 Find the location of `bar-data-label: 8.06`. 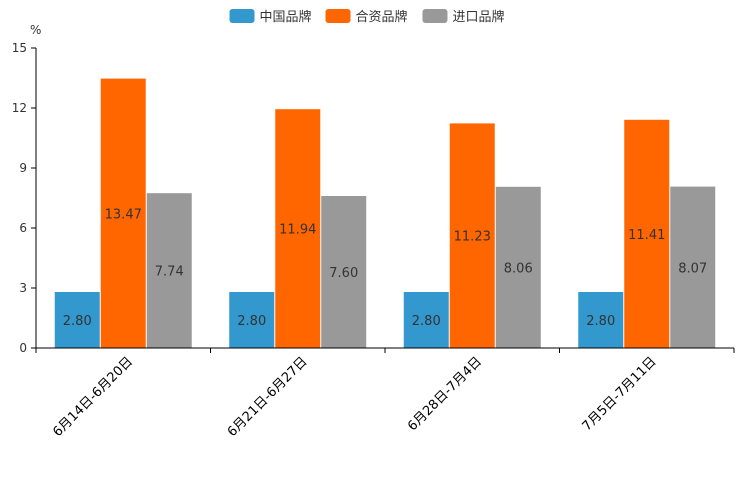

bar-data-label: 8.06 is located at coordinates (518, 268).